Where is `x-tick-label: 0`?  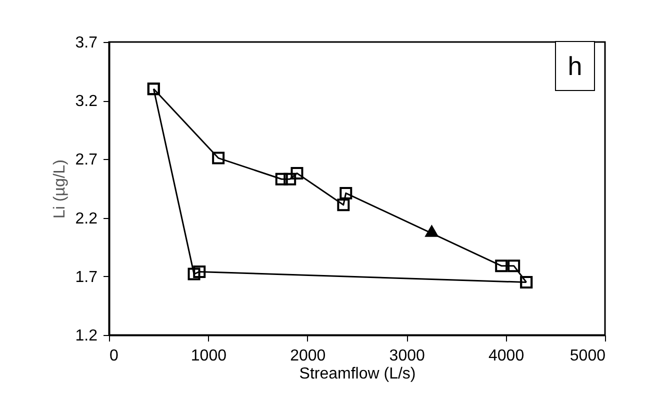
x-tick-label: 0 is located at coordinates (114, 356).